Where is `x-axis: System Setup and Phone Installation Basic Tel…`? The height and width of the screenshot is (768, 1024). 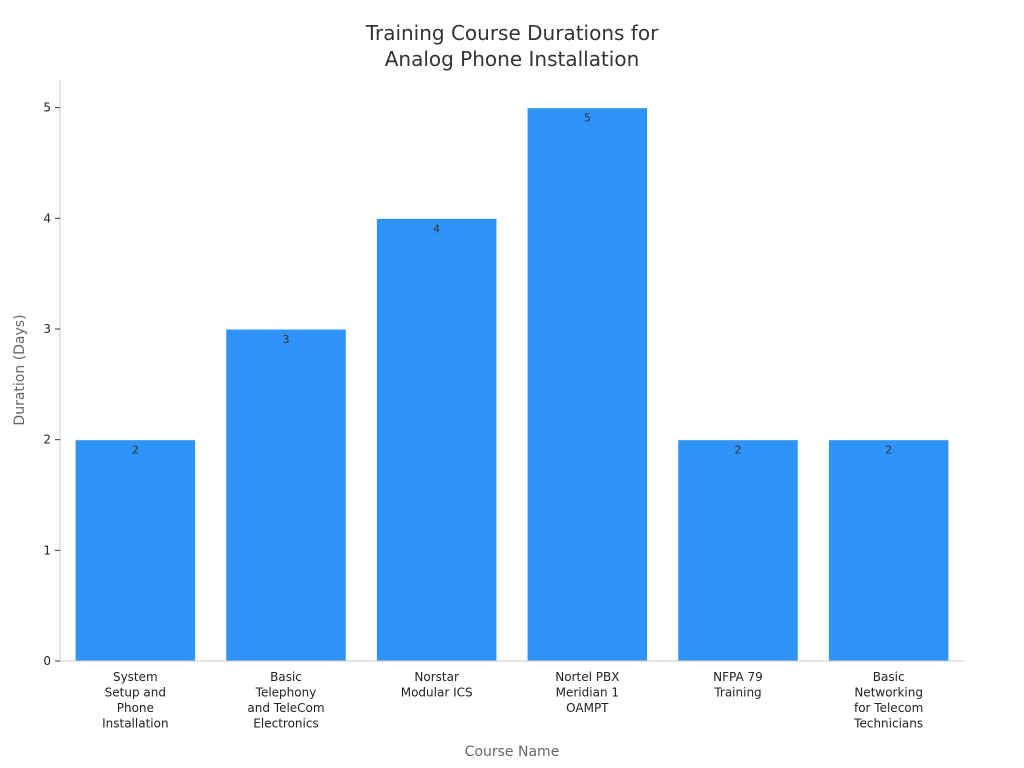 x-axis: System Setup and Phone Installation Basic Tel… is located at coordinates (512, 695).